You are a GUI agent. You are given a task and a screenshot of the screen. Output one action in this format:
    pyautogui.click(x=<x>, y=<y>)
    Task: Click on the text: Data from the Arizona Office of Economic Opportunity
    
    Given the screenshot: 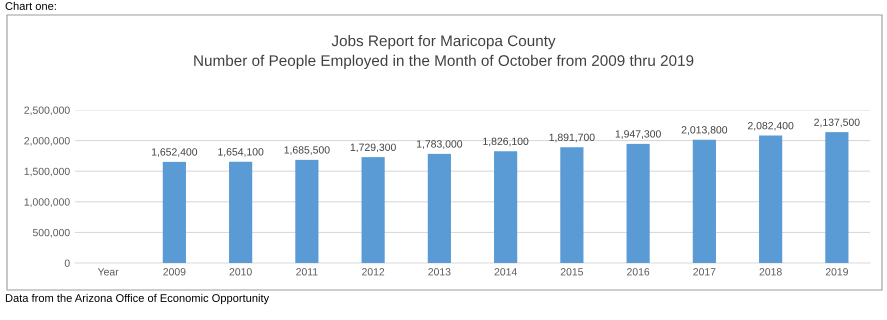 What is the action you would take?
    pyautogui.click(x=138, y=299)
    